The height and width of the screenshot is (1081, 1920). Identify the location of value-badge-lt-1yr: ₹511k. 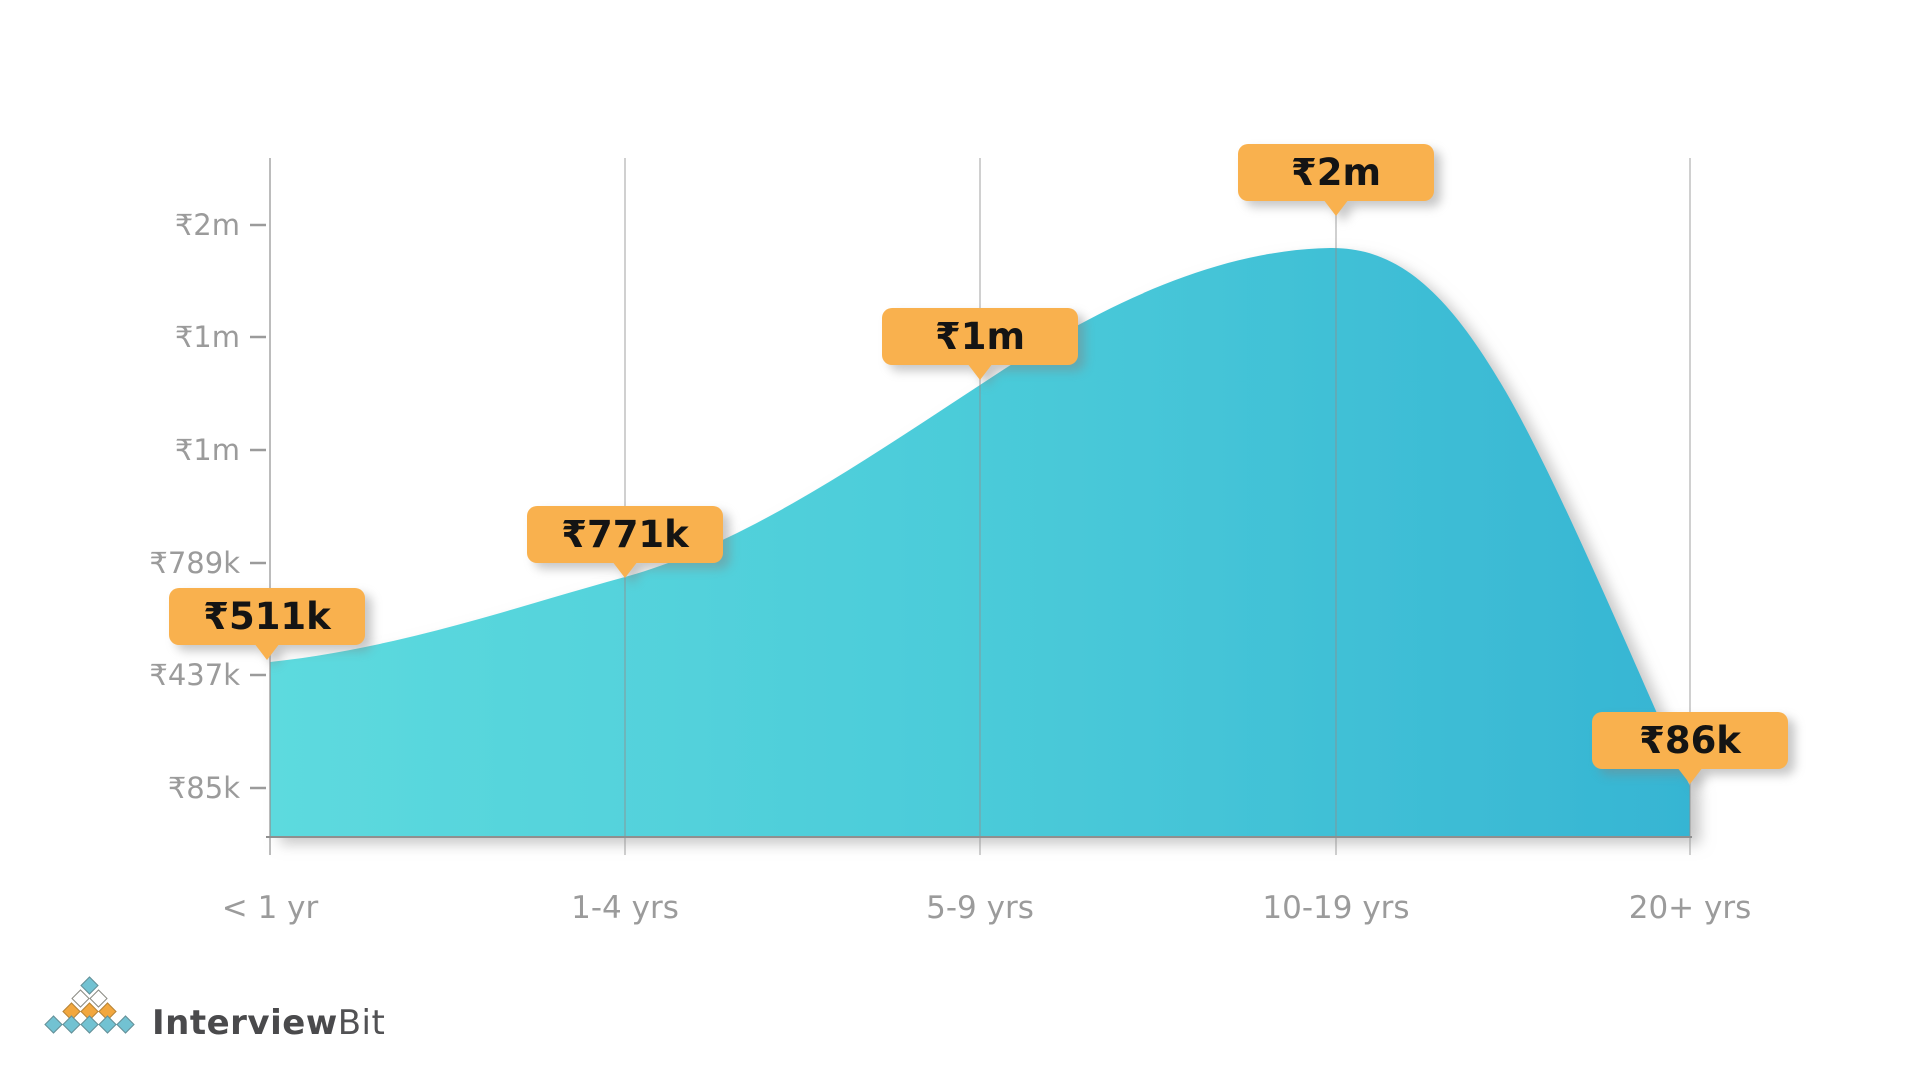
(267, 624).